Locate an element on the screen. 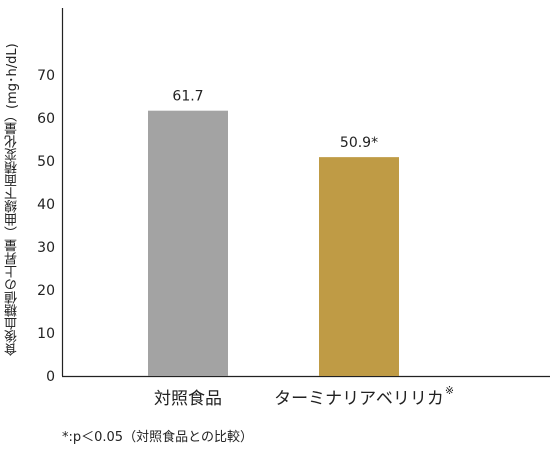 The height and width of the screenshot is (450, 550). y-axis-title: 食後血糖値の上昇量（曲線下面積変化量）(mg･h/dL) is located at coordinates (12, 200).